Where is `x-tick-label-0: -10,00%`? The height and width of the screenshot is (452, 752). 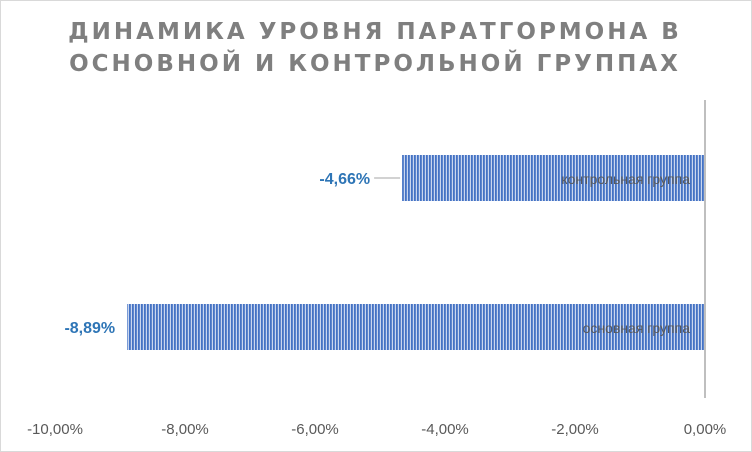 x-tick-label-0: -10,00% is located at coordinates (55, 429).